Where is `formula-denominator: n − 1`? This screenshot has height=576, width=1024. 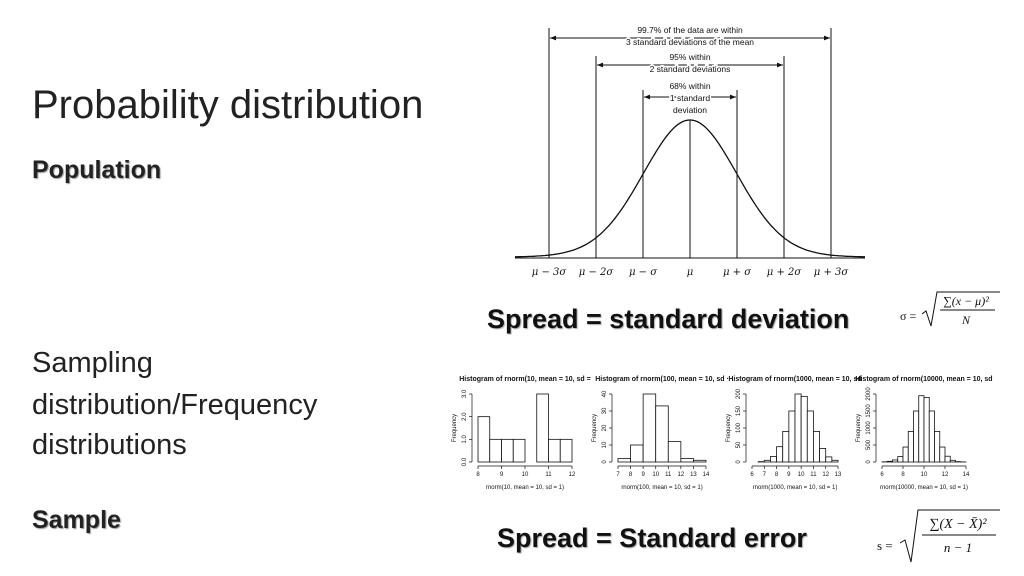
formula-denominator: n − 1 is located at coordinates (958, 547).